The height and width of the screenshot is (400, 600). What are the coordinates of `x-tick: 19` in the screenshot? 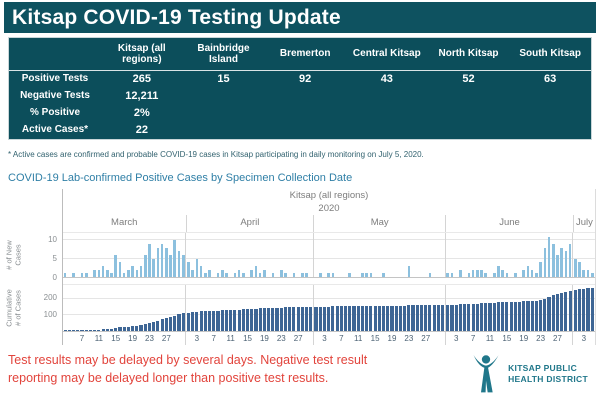 It's located at (392, 338).